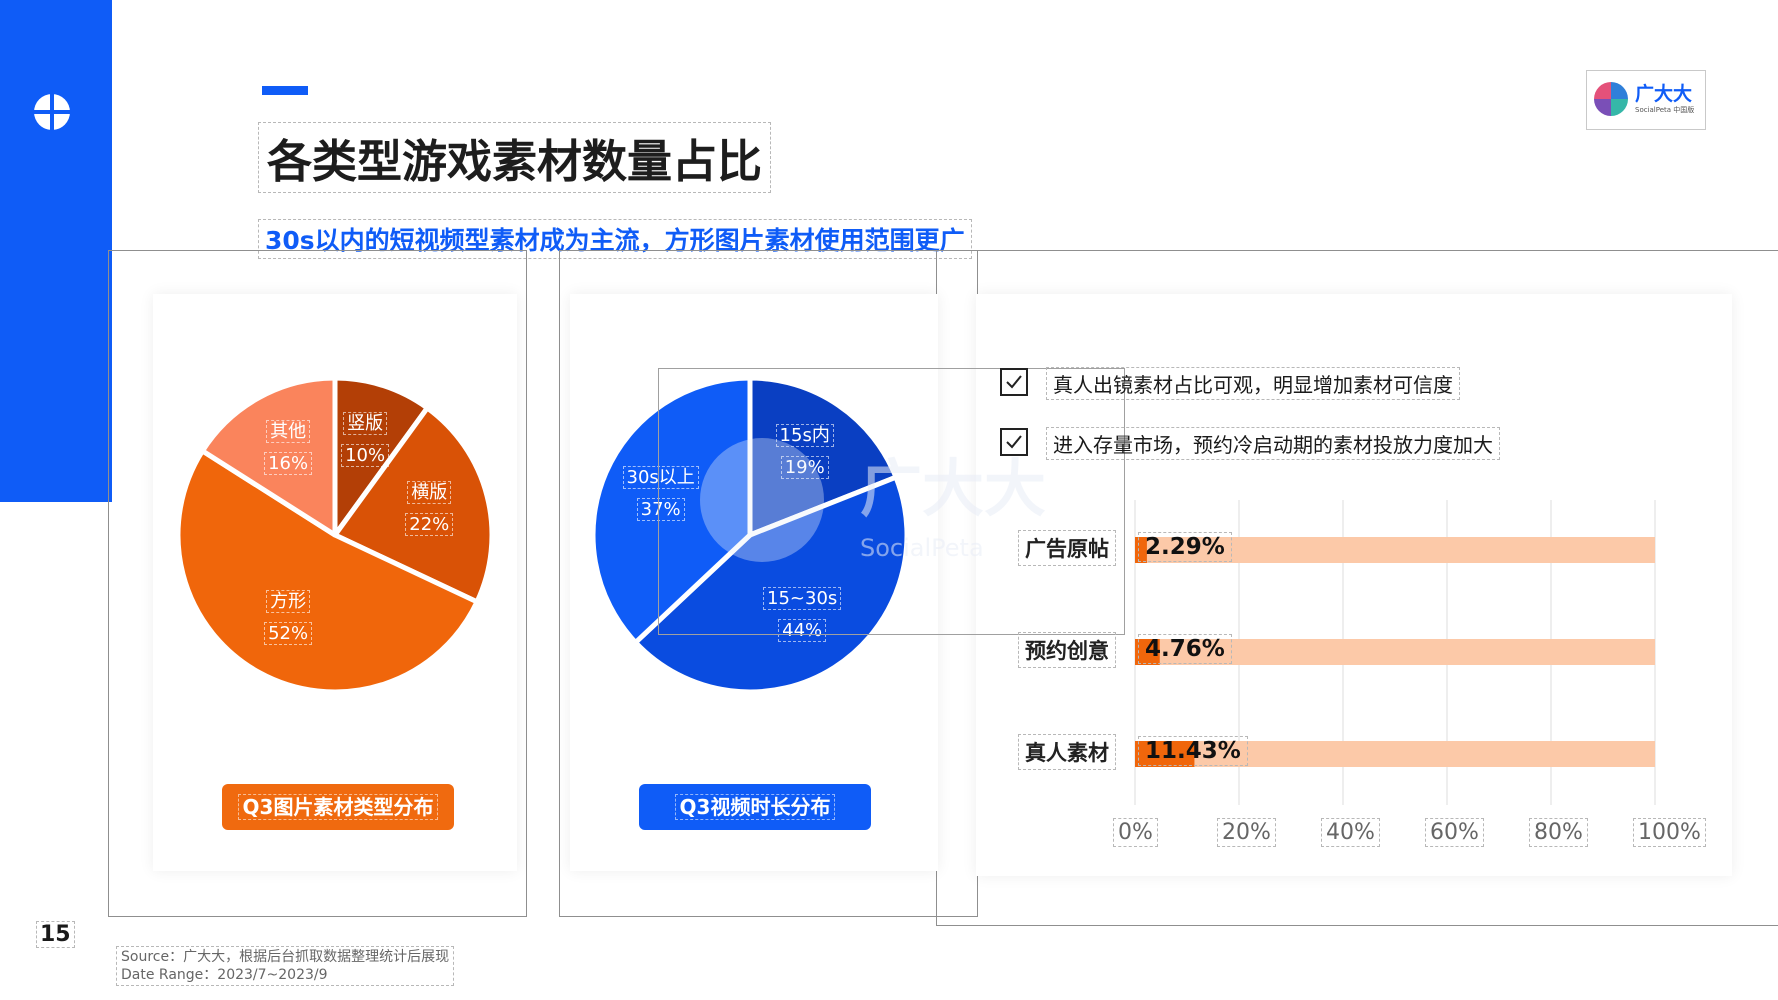 The width and height of the screenshot is (1778, 1000). What do you see at coordinates (288, 602) in the screenshot?
I see `pie-slice-name: 方形` at bounding box center [288, 602].